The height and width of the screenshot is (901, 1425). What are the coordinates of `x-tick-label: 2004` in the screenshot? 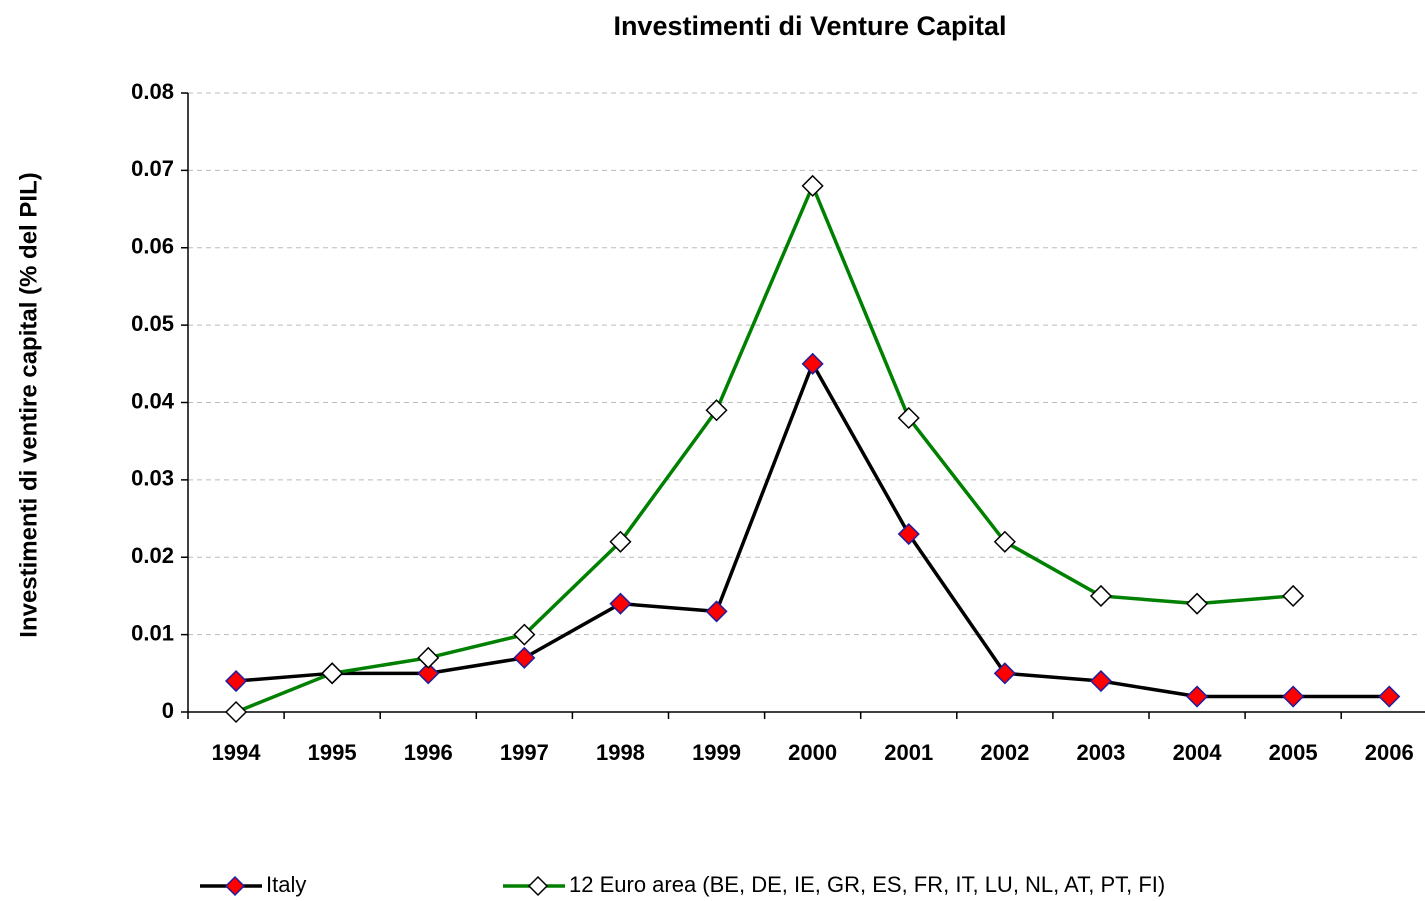 It's located at (1198, 752).